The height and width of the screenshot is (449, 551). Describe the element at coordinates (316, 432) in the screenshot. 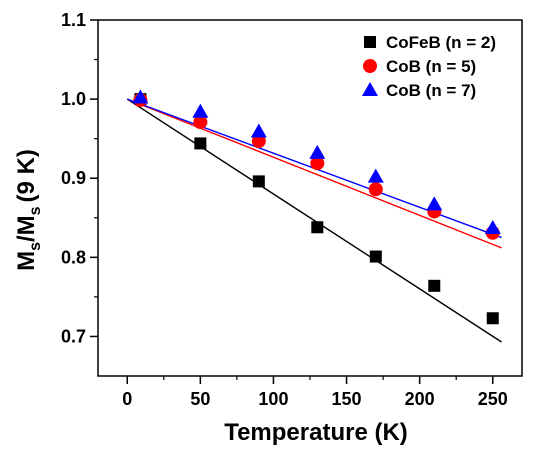

I see `x-axis-title: Temperature (K)` at that location.